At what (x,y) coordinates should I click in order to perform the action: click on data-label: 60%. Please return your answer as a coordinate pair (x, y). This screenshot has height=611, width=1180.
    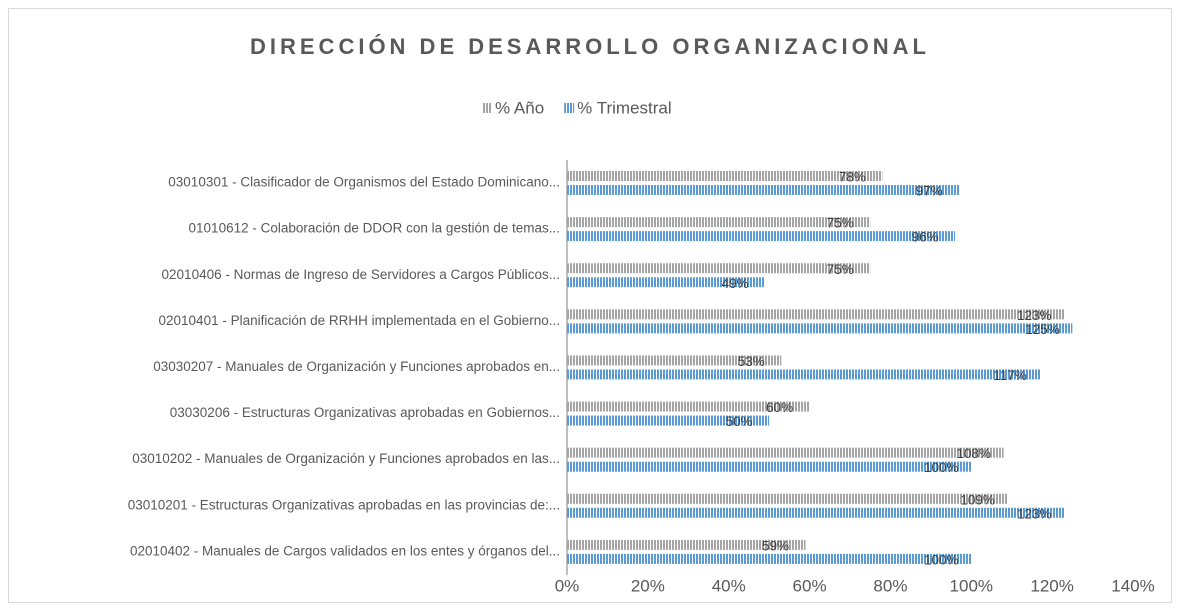
    Looking at the image, I should click on (779, 407).